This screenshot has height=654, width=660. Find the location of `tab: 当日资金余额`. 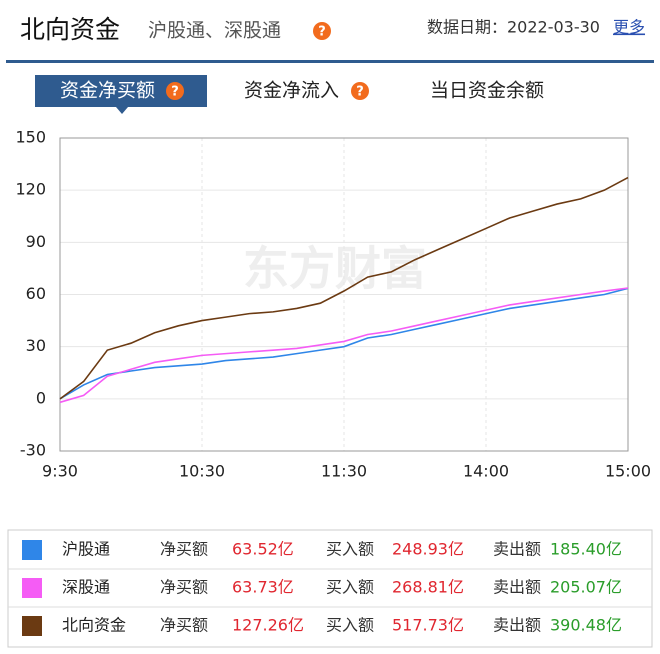

tab: 当日资金余额 is located at coordinates (487, 91).